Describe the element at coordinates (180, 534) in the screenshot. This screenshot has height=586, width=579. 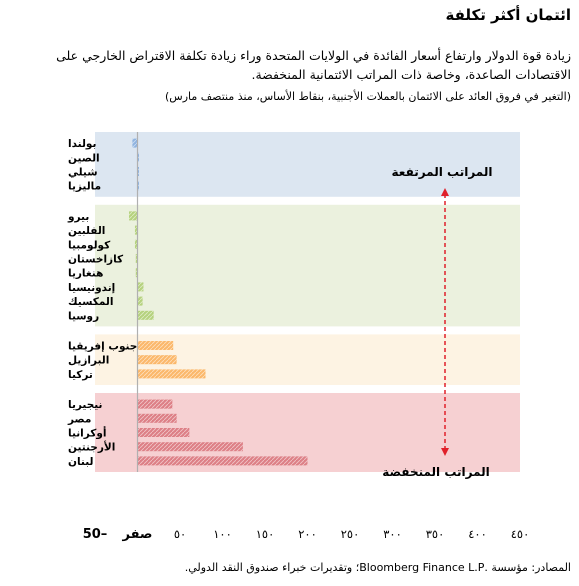
I see `x-tick-label: ٥٠` at that location.